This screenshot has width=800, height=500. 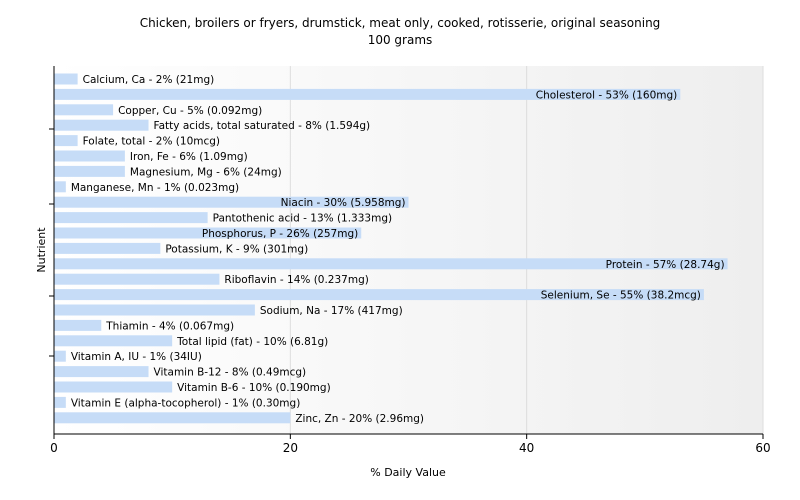 I want to click on x-axis-title: % Daily Value, so click(x=408, y=472).